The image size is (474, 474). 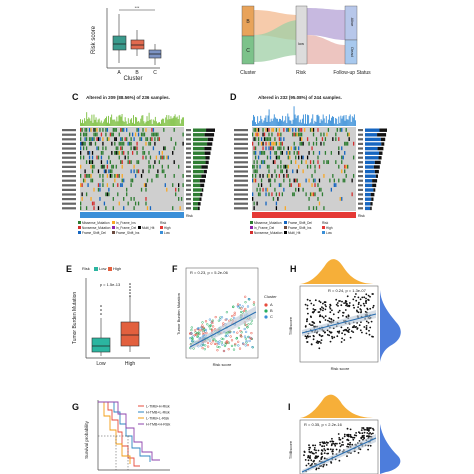 What do you see at coordinates (119, 73) in the screenshot?
I see `panel-a-cat-a: A` at bounding box center [119, 73].